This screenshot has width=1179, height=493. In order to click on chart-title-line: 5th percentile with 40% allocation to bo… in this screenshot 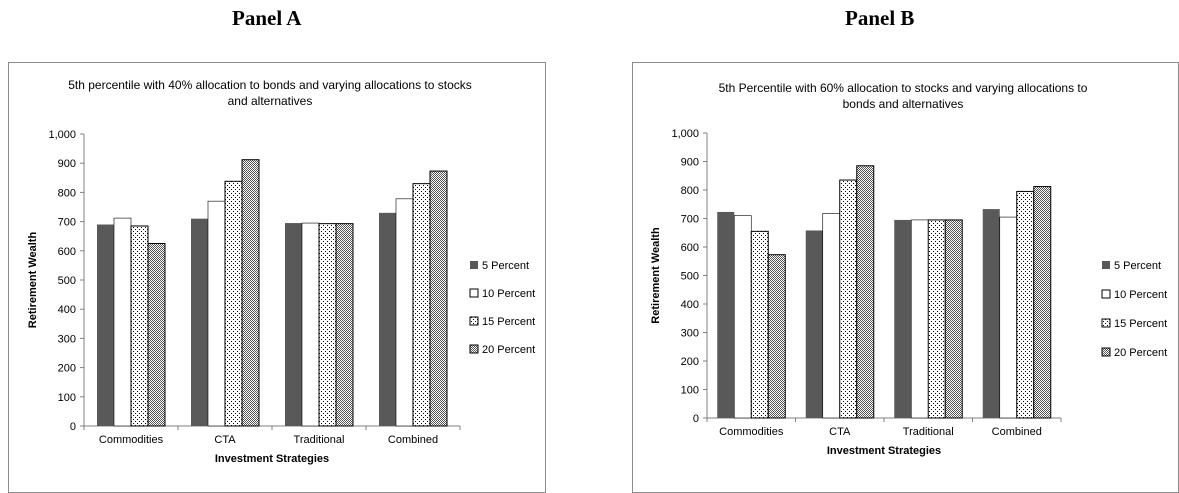, I will do `click(270, 85)`.